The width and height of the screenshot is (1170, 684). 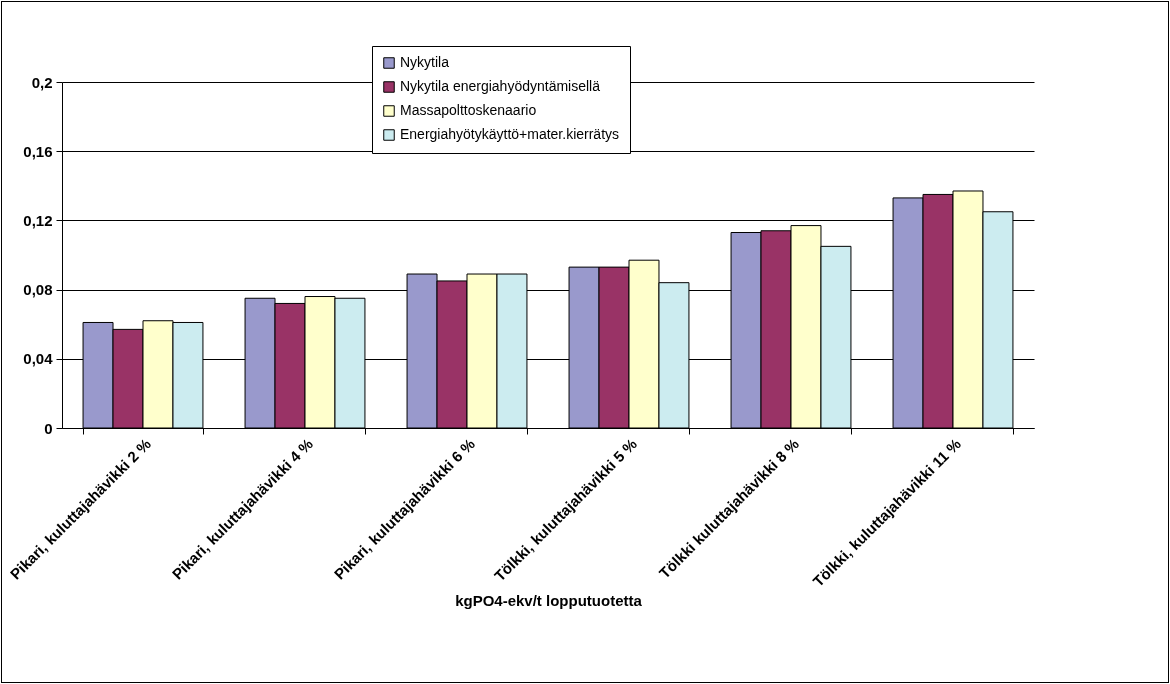 I want to click on y-tick-label: 0,08, so click(x=38, y=290).